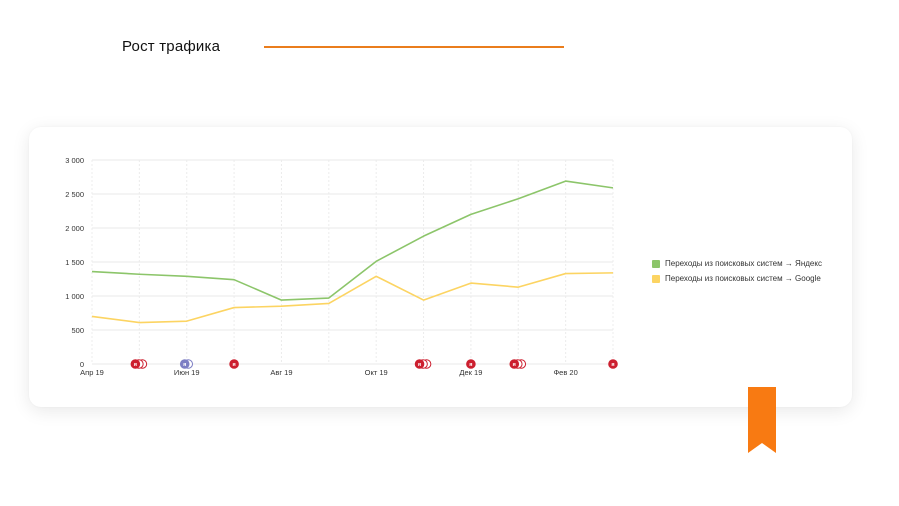 The image size is (899, 506). I want to click on legend-item-google: Переходы из поисковых систем → Google, so click(737, 278).